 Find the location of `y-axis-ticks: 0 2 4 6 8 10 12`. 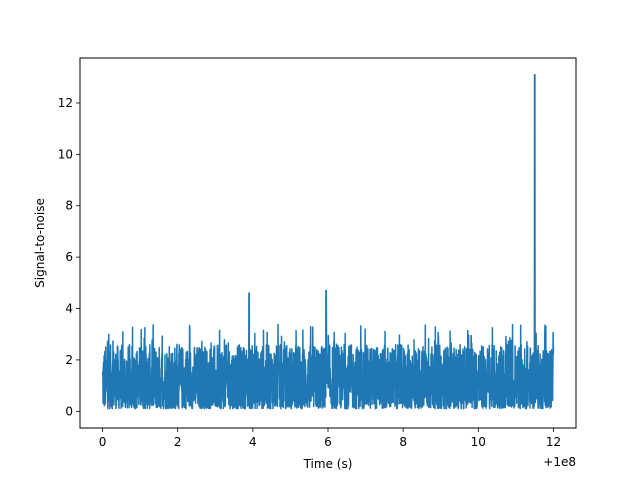

y-axis-ticks: 0 2 4 6 8 10 12 is located at coordinates (69, 257).